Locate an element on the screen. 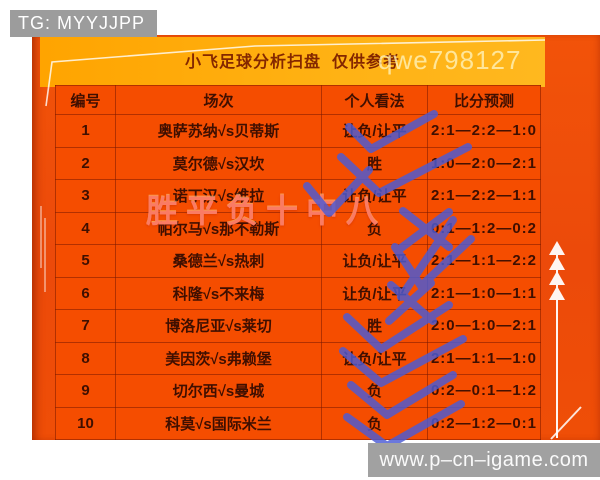 The height and width of the screenshot is (480, 600). row-number: 10 is located at coordinates (85, 423).